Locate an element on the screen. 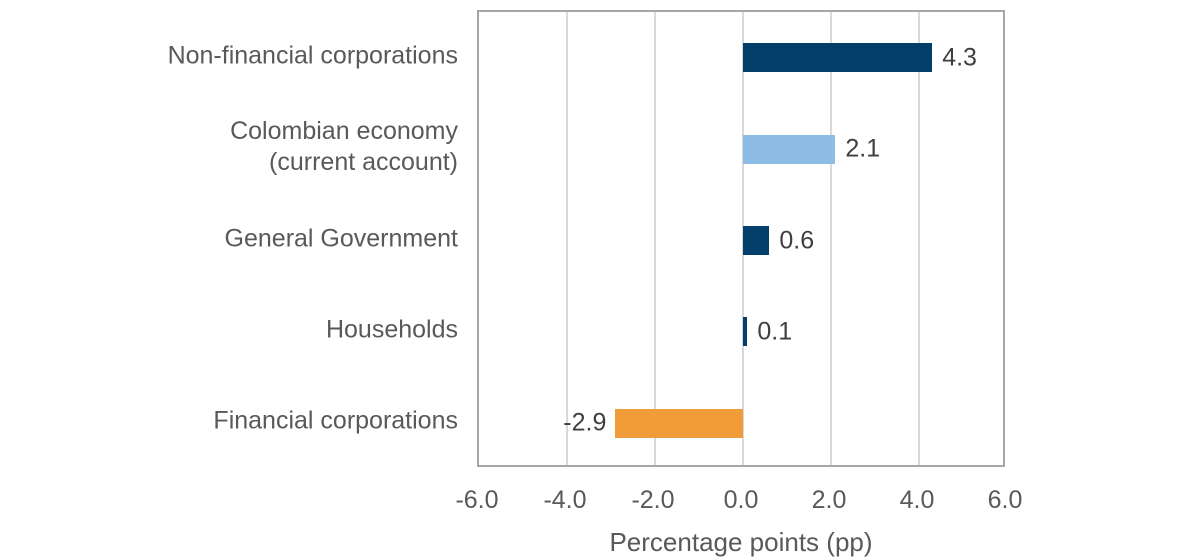 This screenshot has width=1200, height=560. x-axis-title: Percentage points (pp) is located at coordinates (741, 542).